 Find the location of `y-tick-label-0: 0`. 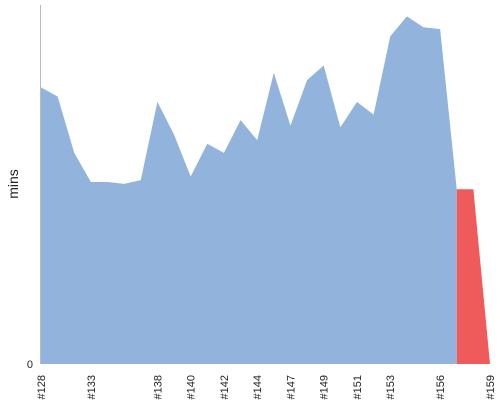

y-tick-label-0: 0 is located at coordinates (30, 365).